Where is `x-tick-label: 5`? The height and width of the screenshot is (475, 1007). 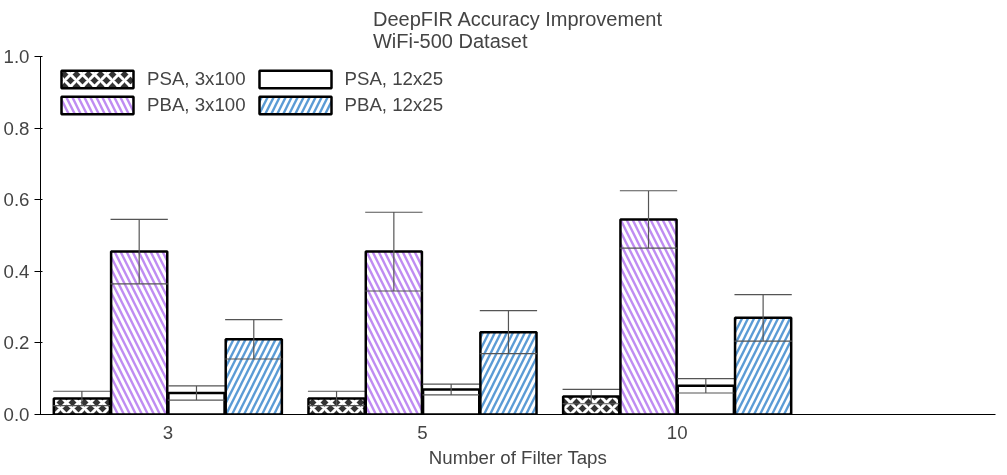
x-tick-label: 5 is located at coordinates (422, 432).